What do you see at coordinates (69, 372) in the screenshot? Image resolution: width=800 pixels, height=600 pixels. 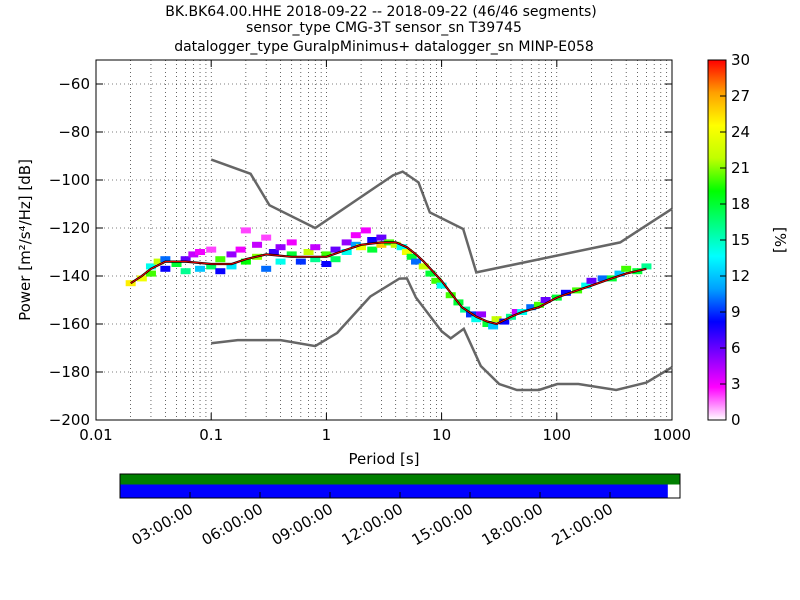 I see `y-tick-label: −180` at bounding box center [69, 372].